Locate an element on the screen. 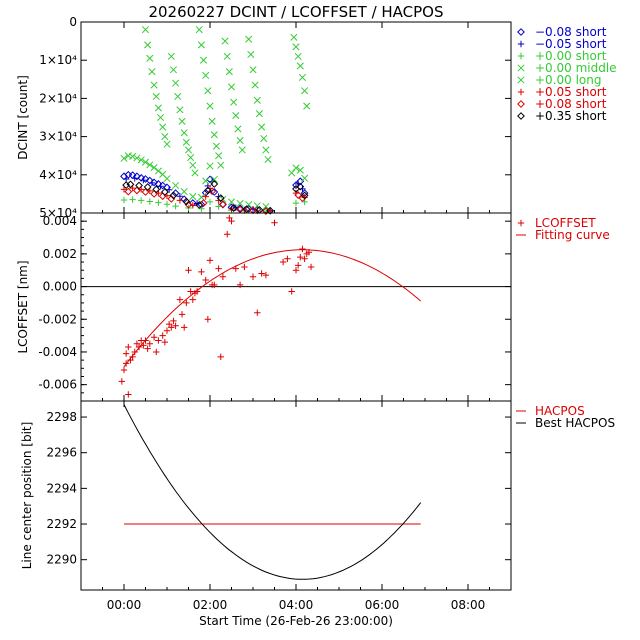 The width and height of the screenshot is (640, 640). x-tick-label: 08:00 is located at coordinates (468, 605).